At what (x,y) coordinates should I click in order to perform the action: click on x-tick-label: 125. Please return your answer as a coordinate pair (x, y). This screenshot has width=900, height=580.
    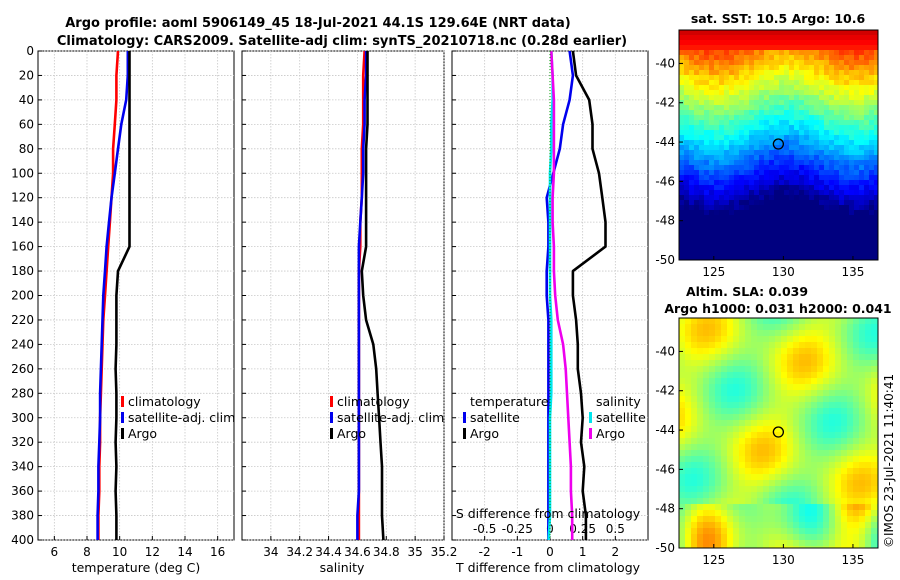
    Looking at the image, I should click on (713, 272).